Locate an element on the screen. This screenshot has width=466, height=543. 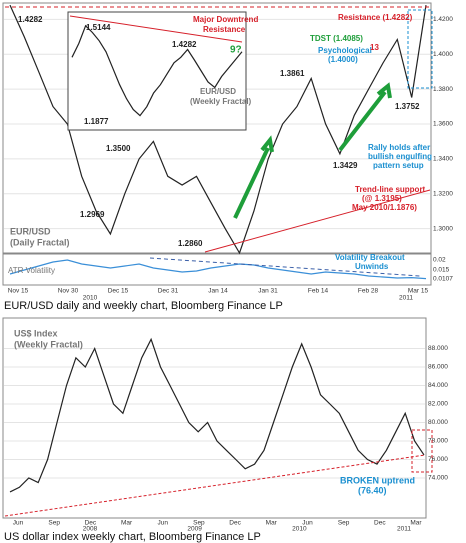
annotation: Trend-line support is located at coordinates (390, 189).